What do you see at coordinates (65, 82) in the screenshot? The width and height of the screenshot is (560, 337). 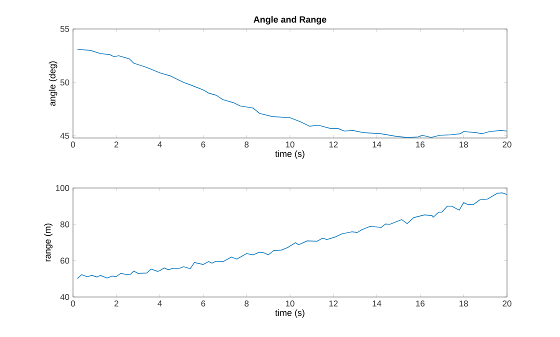 I see `y-tick-label: 50` at bounding box center [65, 82].